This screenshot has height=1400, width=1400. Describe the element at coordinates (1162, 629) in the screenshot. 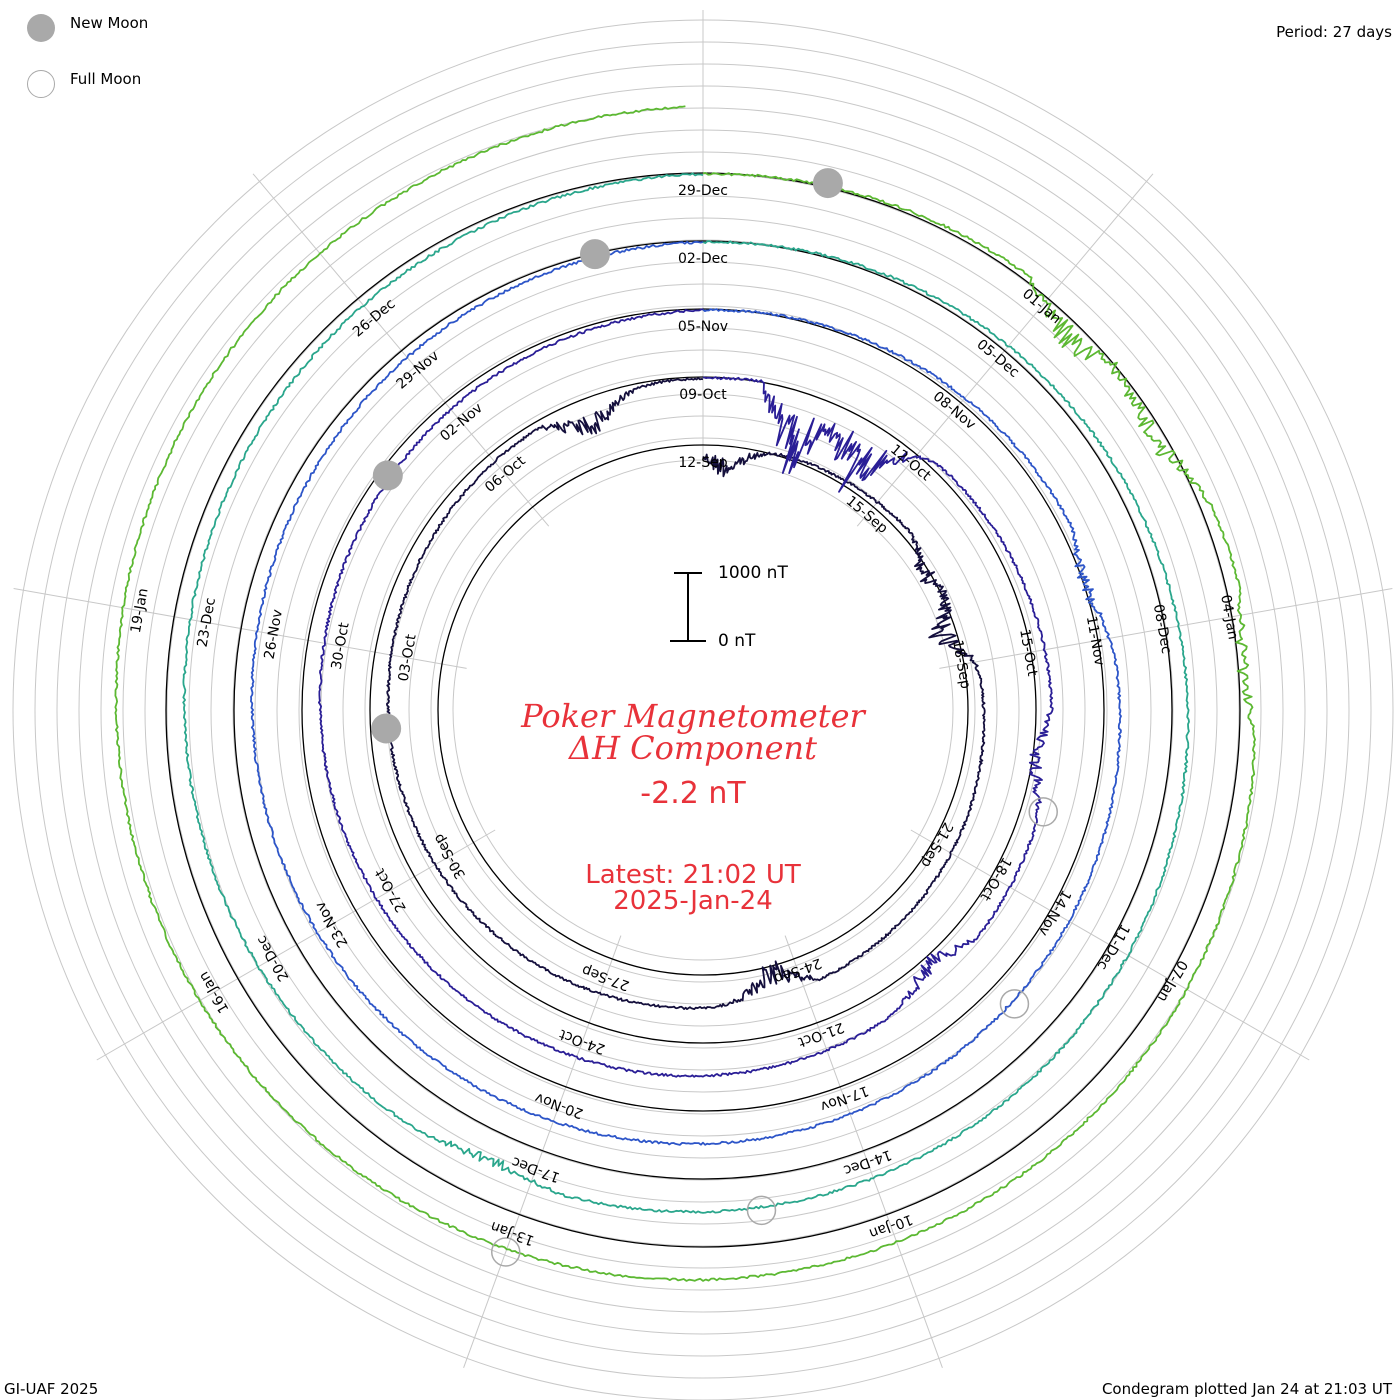

I see `date-tick-label: 08-Dec` at that location.